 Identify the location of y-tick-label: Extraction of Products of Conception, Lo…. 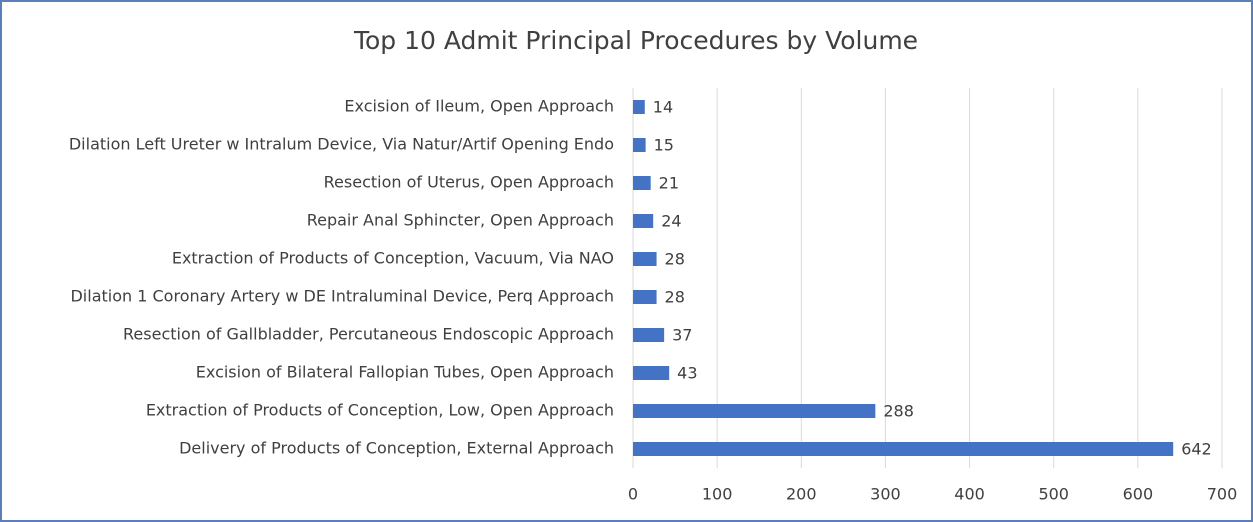
(380, 410).